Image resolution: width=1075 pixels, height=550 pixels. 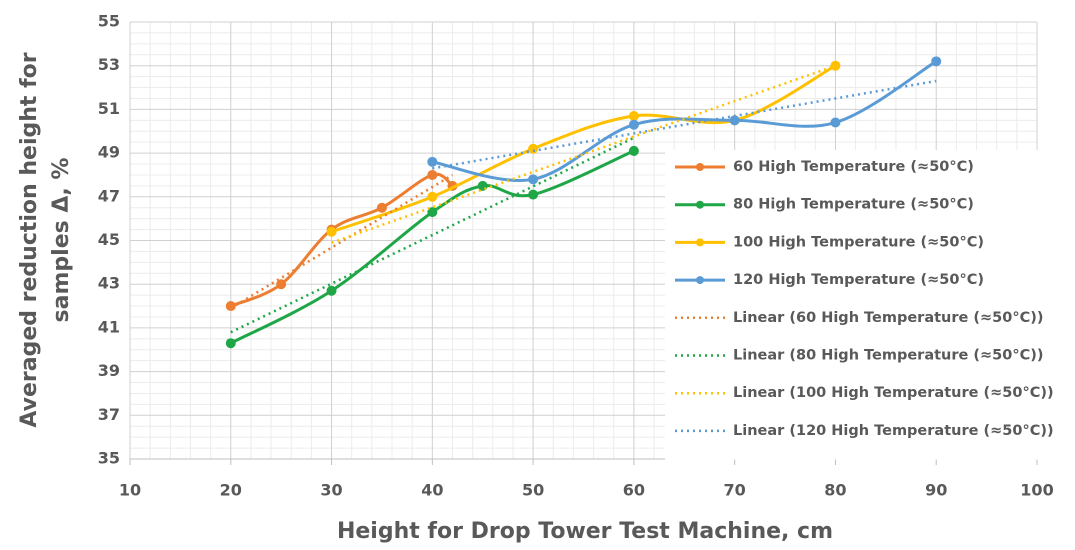 I want to click on x-tick-label: 20, so click(x=231, y=490).